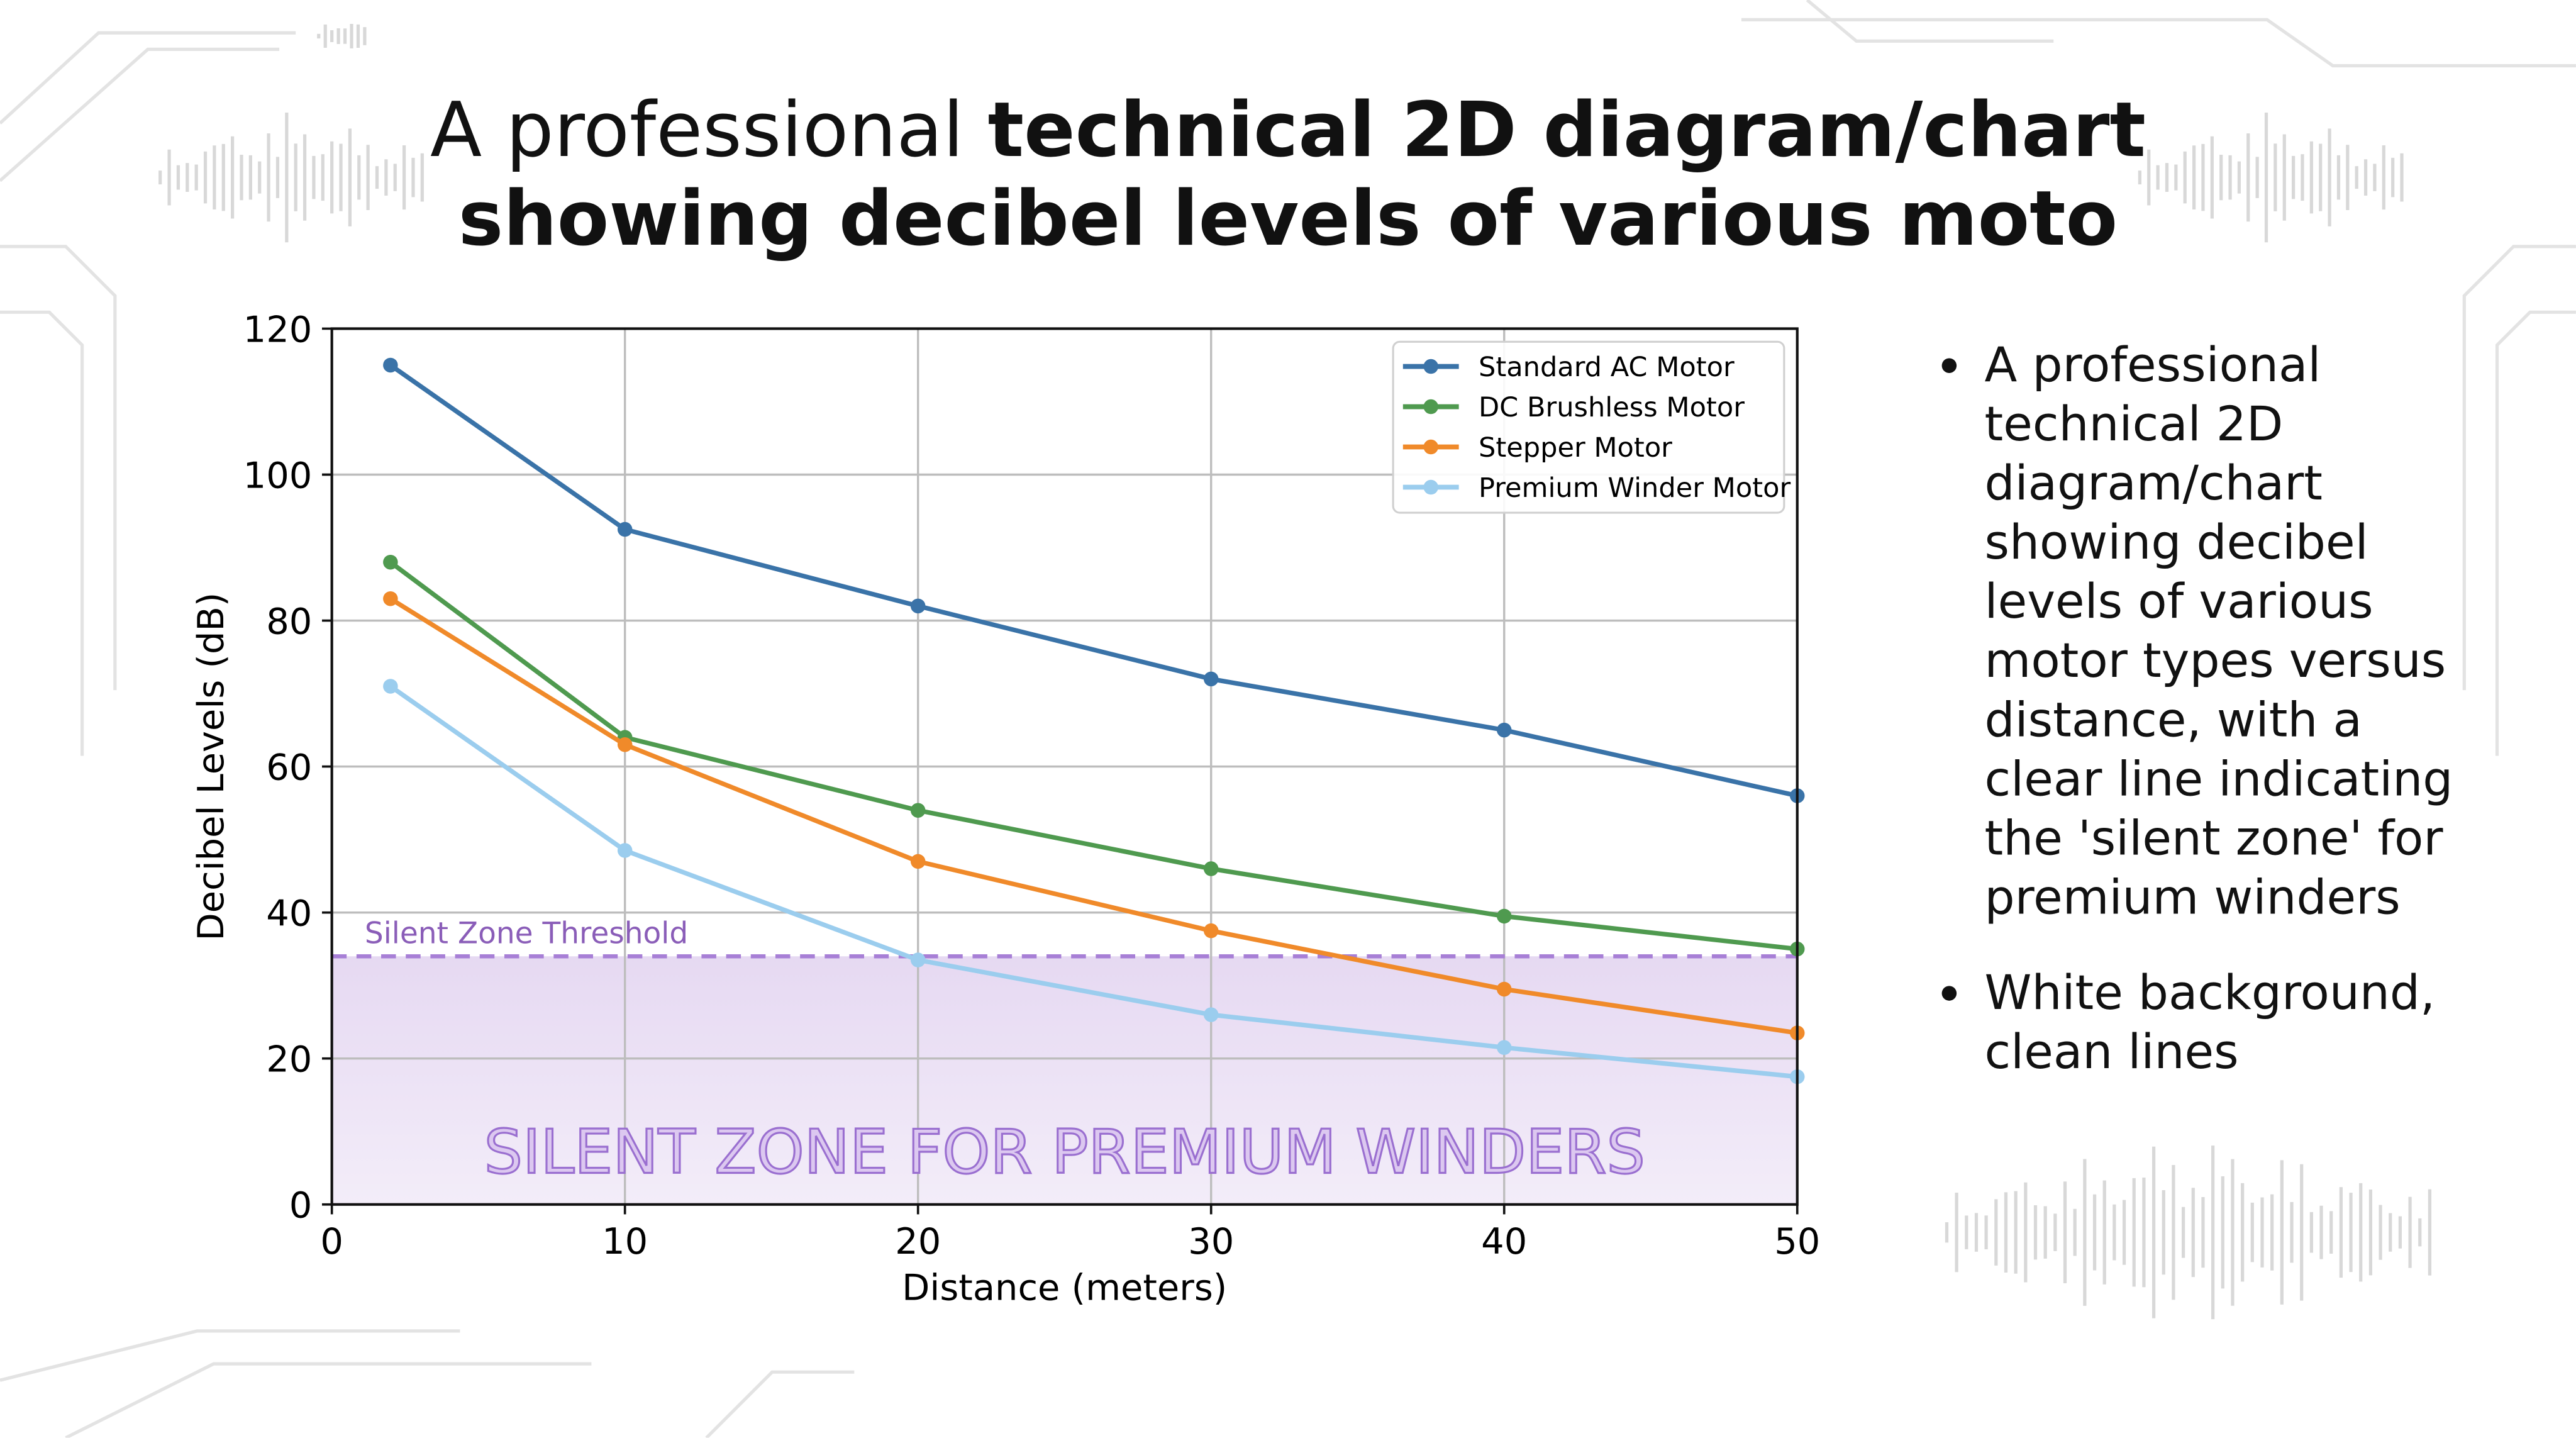 This screenshot has height=1438, width=2576. I want to click on y-tick-label: 60, so click(289, 767).